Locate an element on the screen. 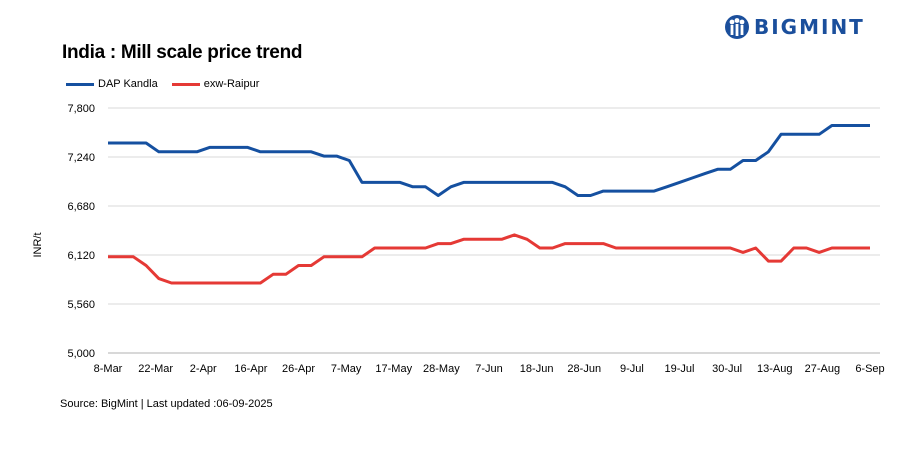  series-line-exw-raipur is located at coordinates (489, 259).